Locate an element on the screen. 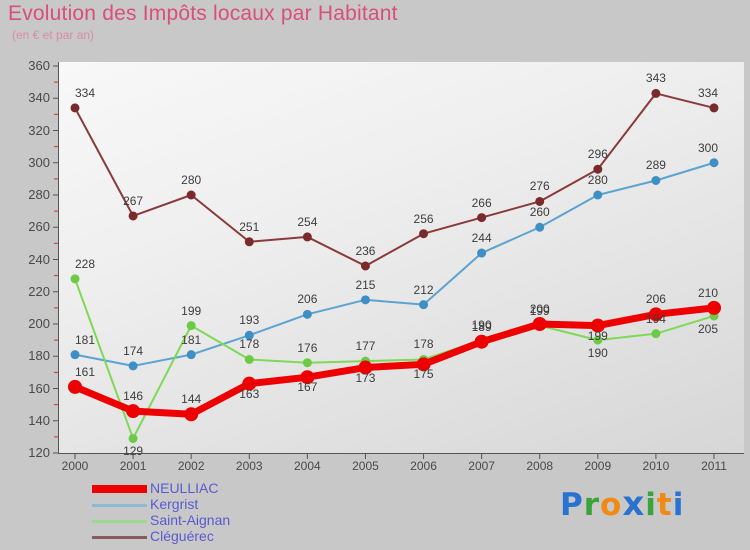 This screenshot has width=750, height=550. x-tick-label: 2008 is located at coordinates (540, 466).